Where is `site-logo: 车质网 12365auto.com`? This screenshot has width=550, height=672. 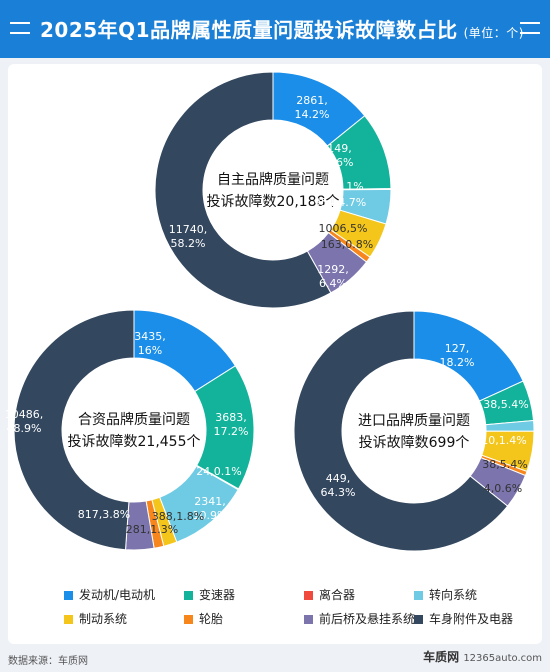 site-logo: 车质网 12365auto.com is located at coordinates (482, 656).